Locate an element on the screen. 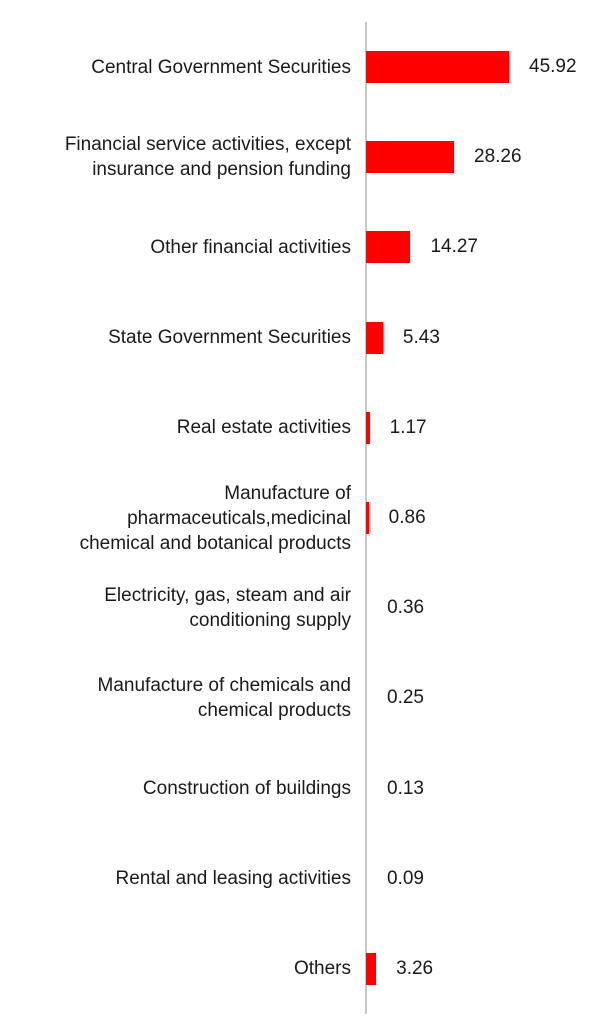  category-label-line: Others is located at coordinates (322, 969).